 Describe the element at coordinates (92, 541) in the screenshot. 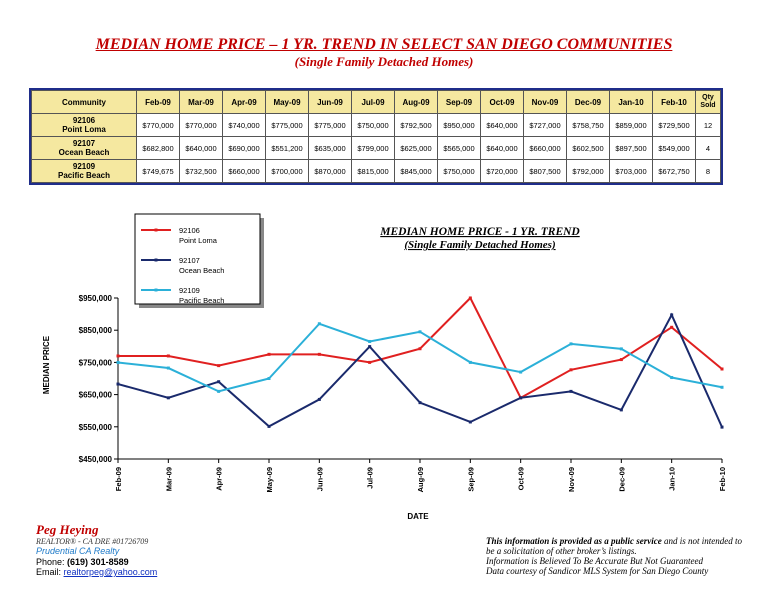

I see `agent-license: REALTOR® - CA DRE #01726709` at that location.